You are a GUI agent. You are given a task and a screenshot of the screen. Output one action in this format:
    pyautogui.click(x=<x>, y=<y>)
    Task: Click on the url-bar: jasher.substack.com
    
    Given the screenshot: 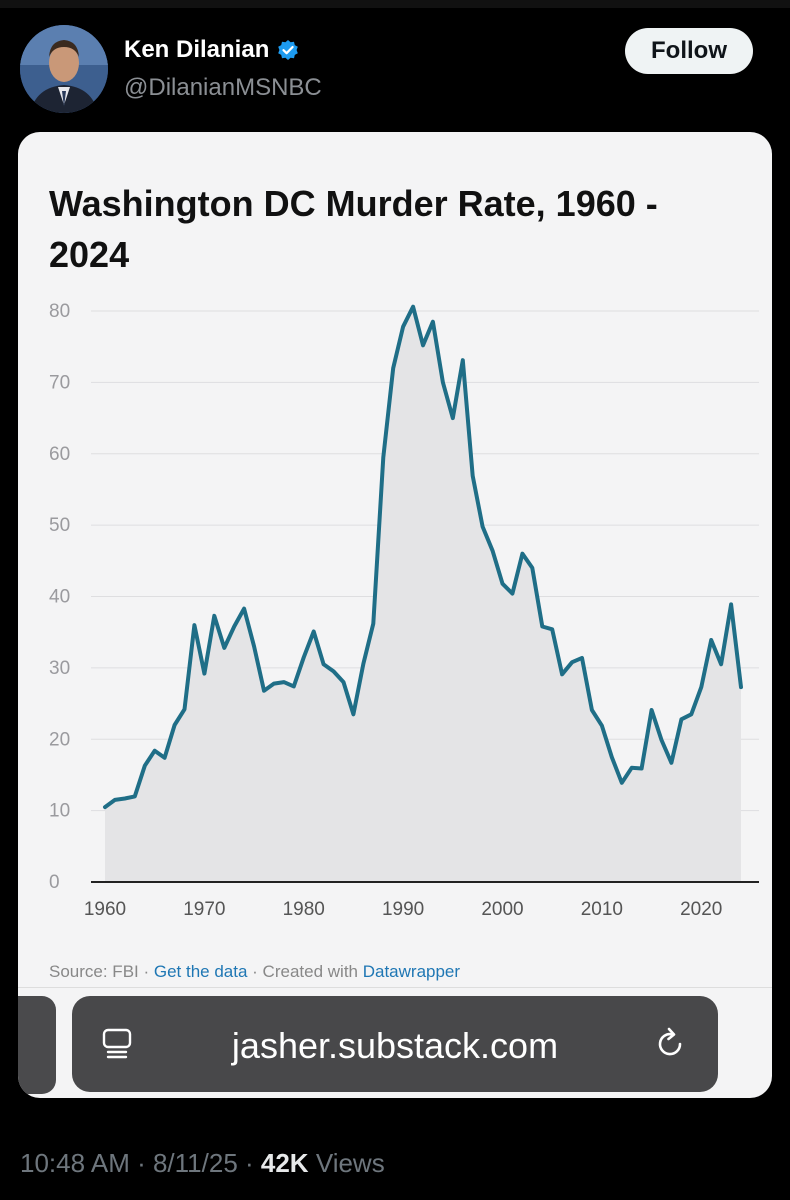 What is the action you would take?
    pyautogui.click(x=395, y=1044)
    